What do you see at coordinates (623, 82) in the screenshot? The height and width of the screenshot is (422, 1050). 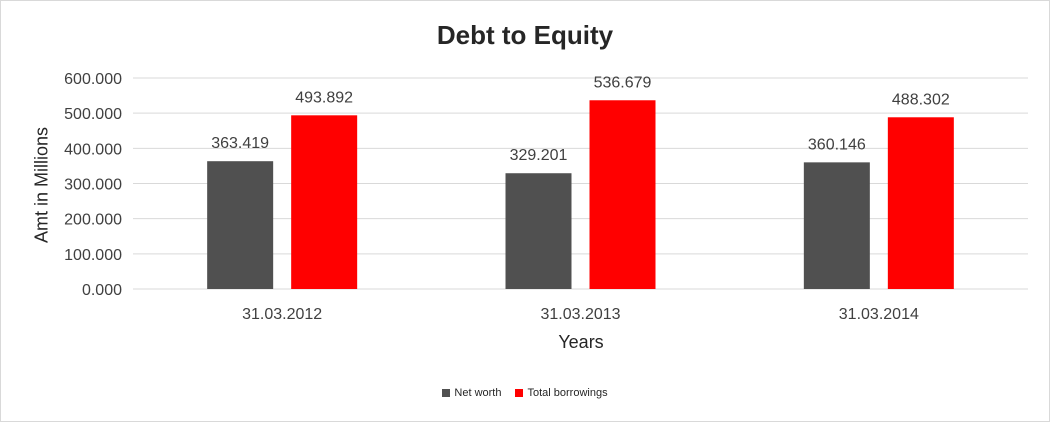 I see `data-label: 536.679` at bounding box center [623, 82].